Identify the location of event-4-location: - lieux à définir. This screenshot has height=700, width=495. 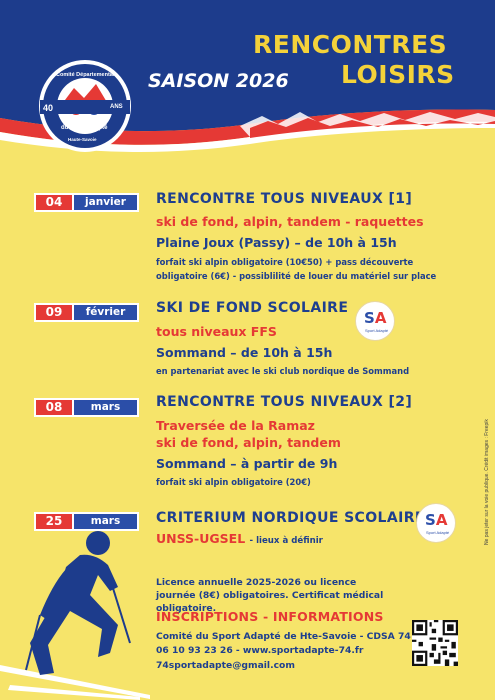
(286, 541).